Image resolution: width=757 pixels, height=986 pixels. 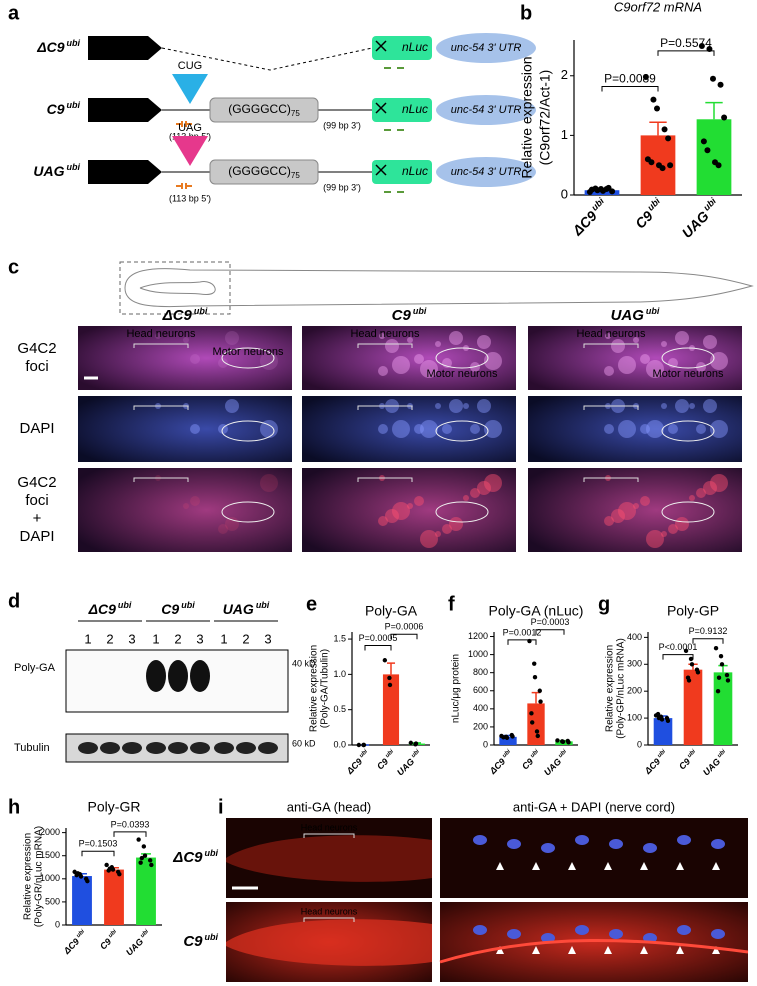 What do you see at coordinates (634, 664) in the screenshot?
I see `y-tick-label: 300` at bounding box center [634, 664].